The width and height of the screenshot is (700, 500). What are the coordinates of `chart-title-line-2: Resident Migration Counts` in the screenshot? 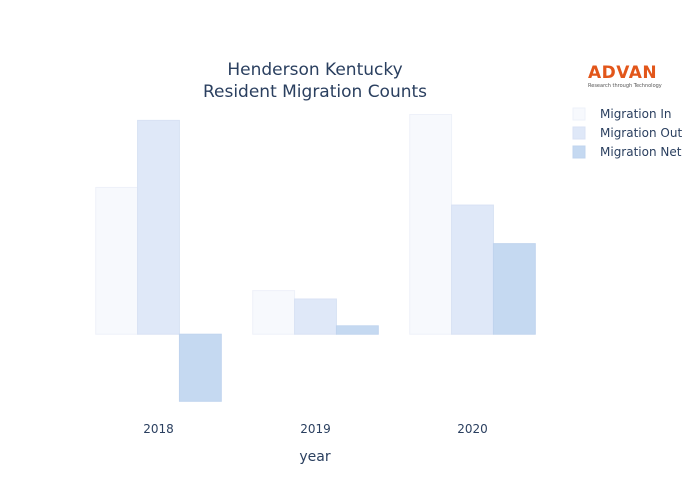 It's located at (315, 92).